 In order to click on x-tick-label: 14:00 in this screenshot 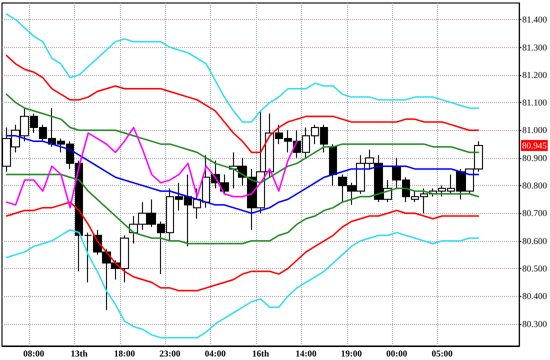, I will do `click(306, 353)`.